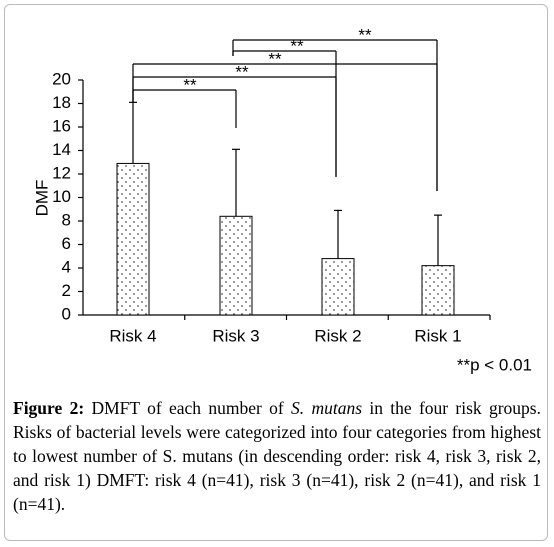 This screenshot has width=554, height=547. I want to click on x-tick-label: Risk 4, so click(132, 335).